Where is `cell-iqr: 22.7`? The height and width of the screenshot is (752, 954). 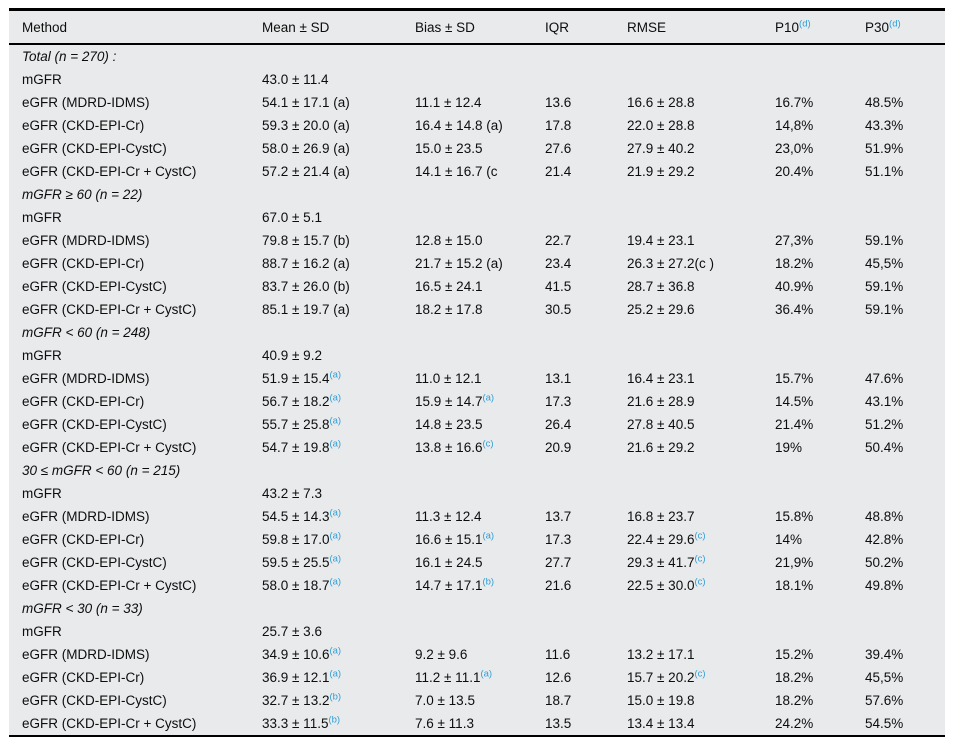 cell-iqr: 22.7 is located at coordinates (558, 240).